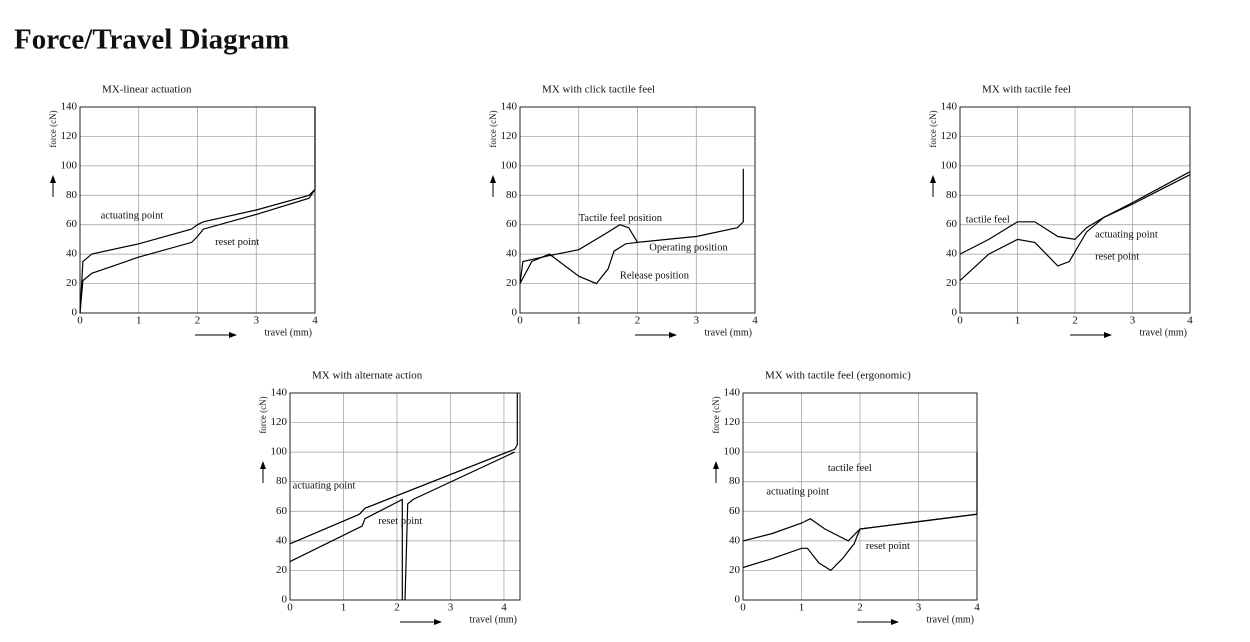  What do you see at coordinates (838, 376) in the screenshot?
I see `chart-title: MX with tactile feel (ergonomic)` at bounding box center [838, 376].